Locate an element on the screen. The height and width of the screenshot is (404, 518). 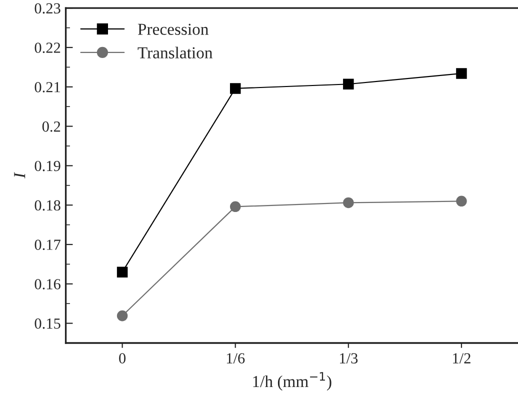
y-tick-label: 0.23 is located at coordinates (47, 8).